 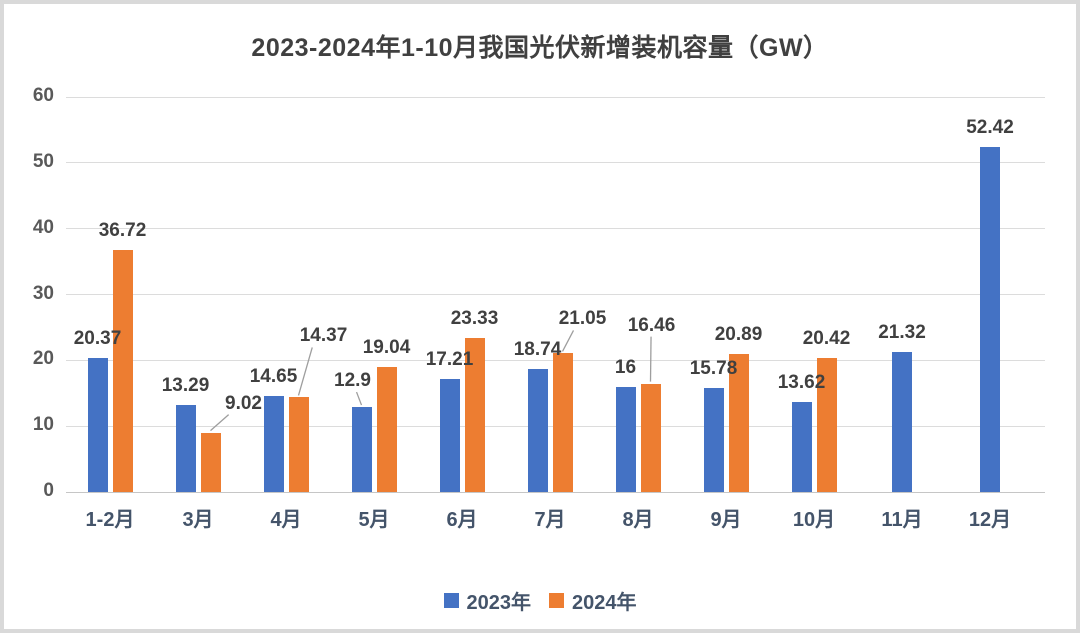 I want to click on x-axis-label-cat7: 9月, so click(x=726, y=520).